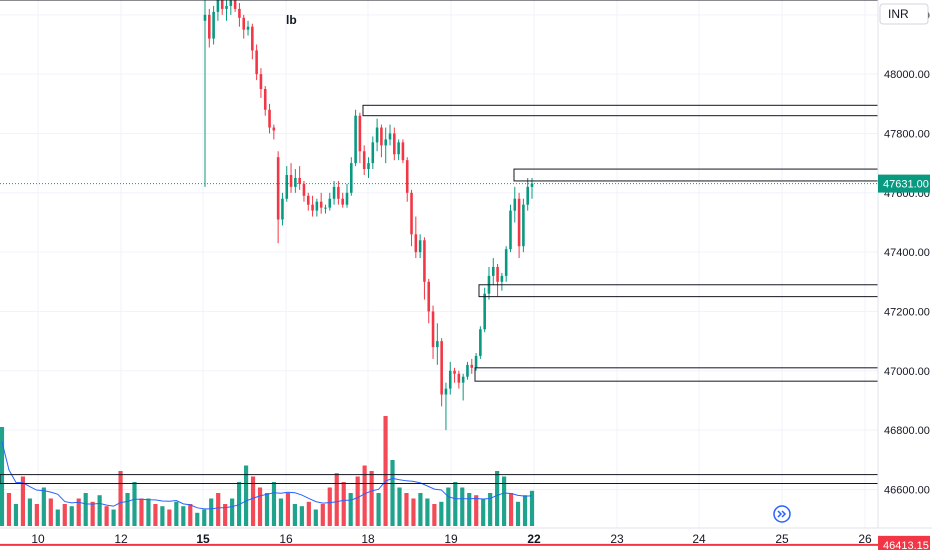 The height and width of the screenshot is (550, 932). I want to click on y-tick-label: 48000.00, so click(907, 75).